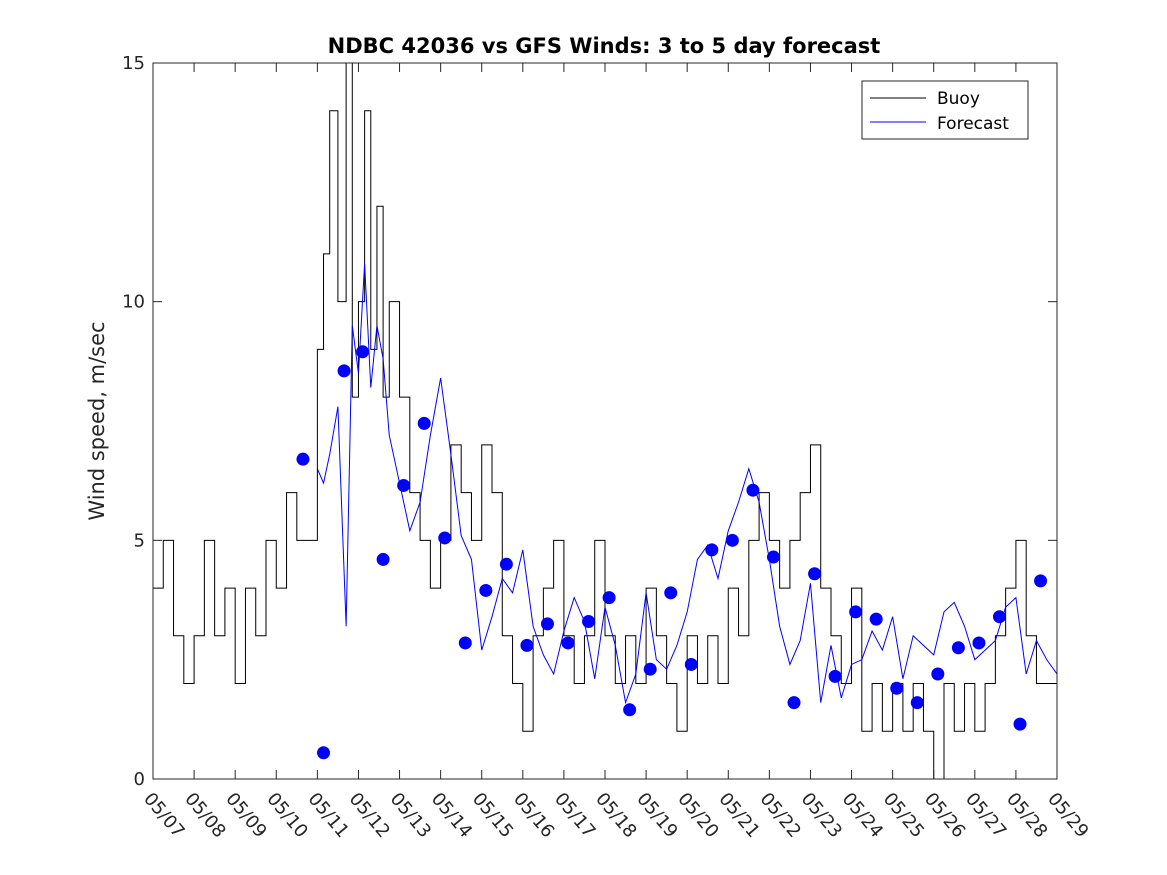 The height and width of the screenshot is (875, 1167). I want to click on x-tick-label: 05/10, so click(286, 815).